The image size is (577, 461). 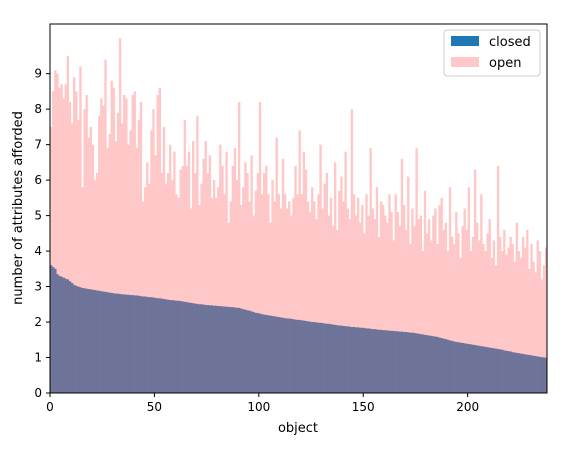 I want to click on x-tick-label: 150, so click(x=363, y=407).